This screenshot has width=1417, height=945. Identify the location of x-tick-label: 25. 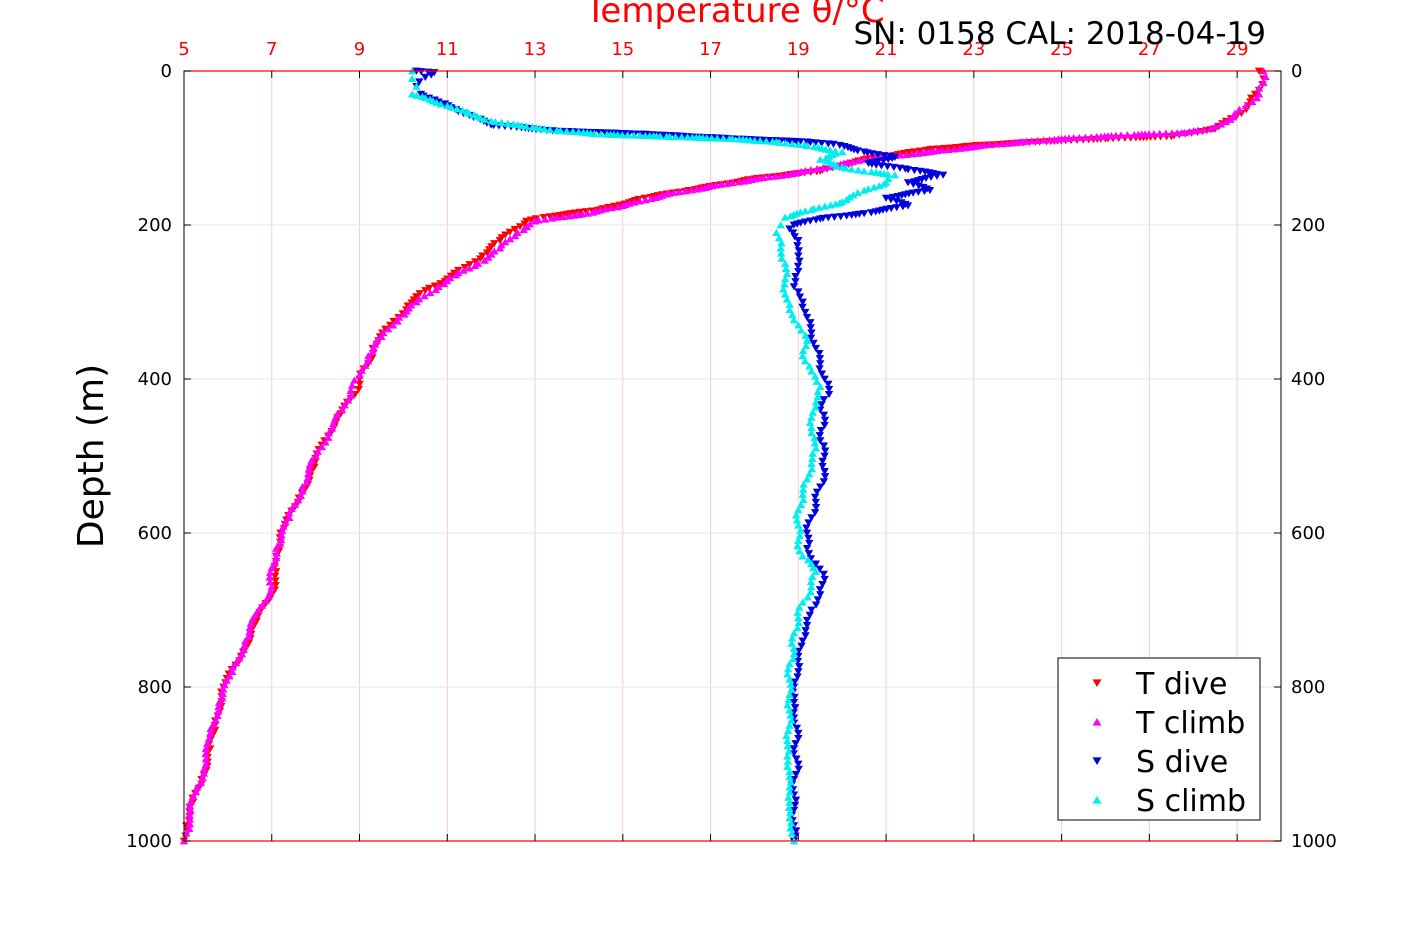
(1061, 49).